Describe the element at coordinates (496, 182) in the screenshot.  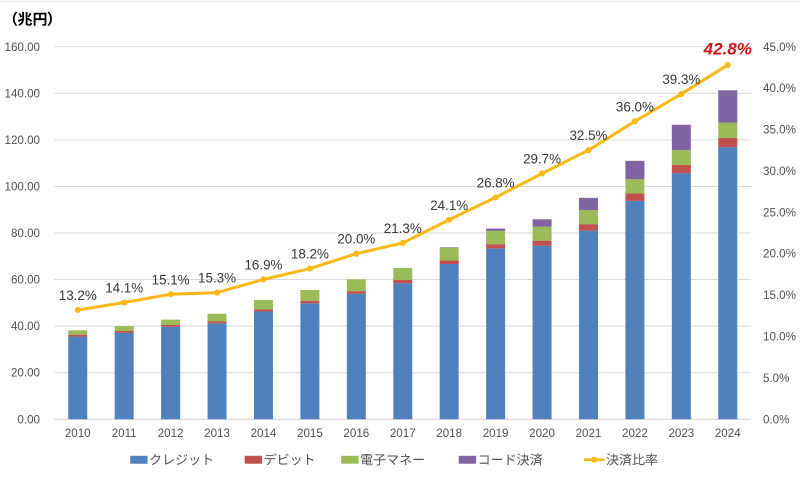
I see `svg-text: 26.8%` at that location.